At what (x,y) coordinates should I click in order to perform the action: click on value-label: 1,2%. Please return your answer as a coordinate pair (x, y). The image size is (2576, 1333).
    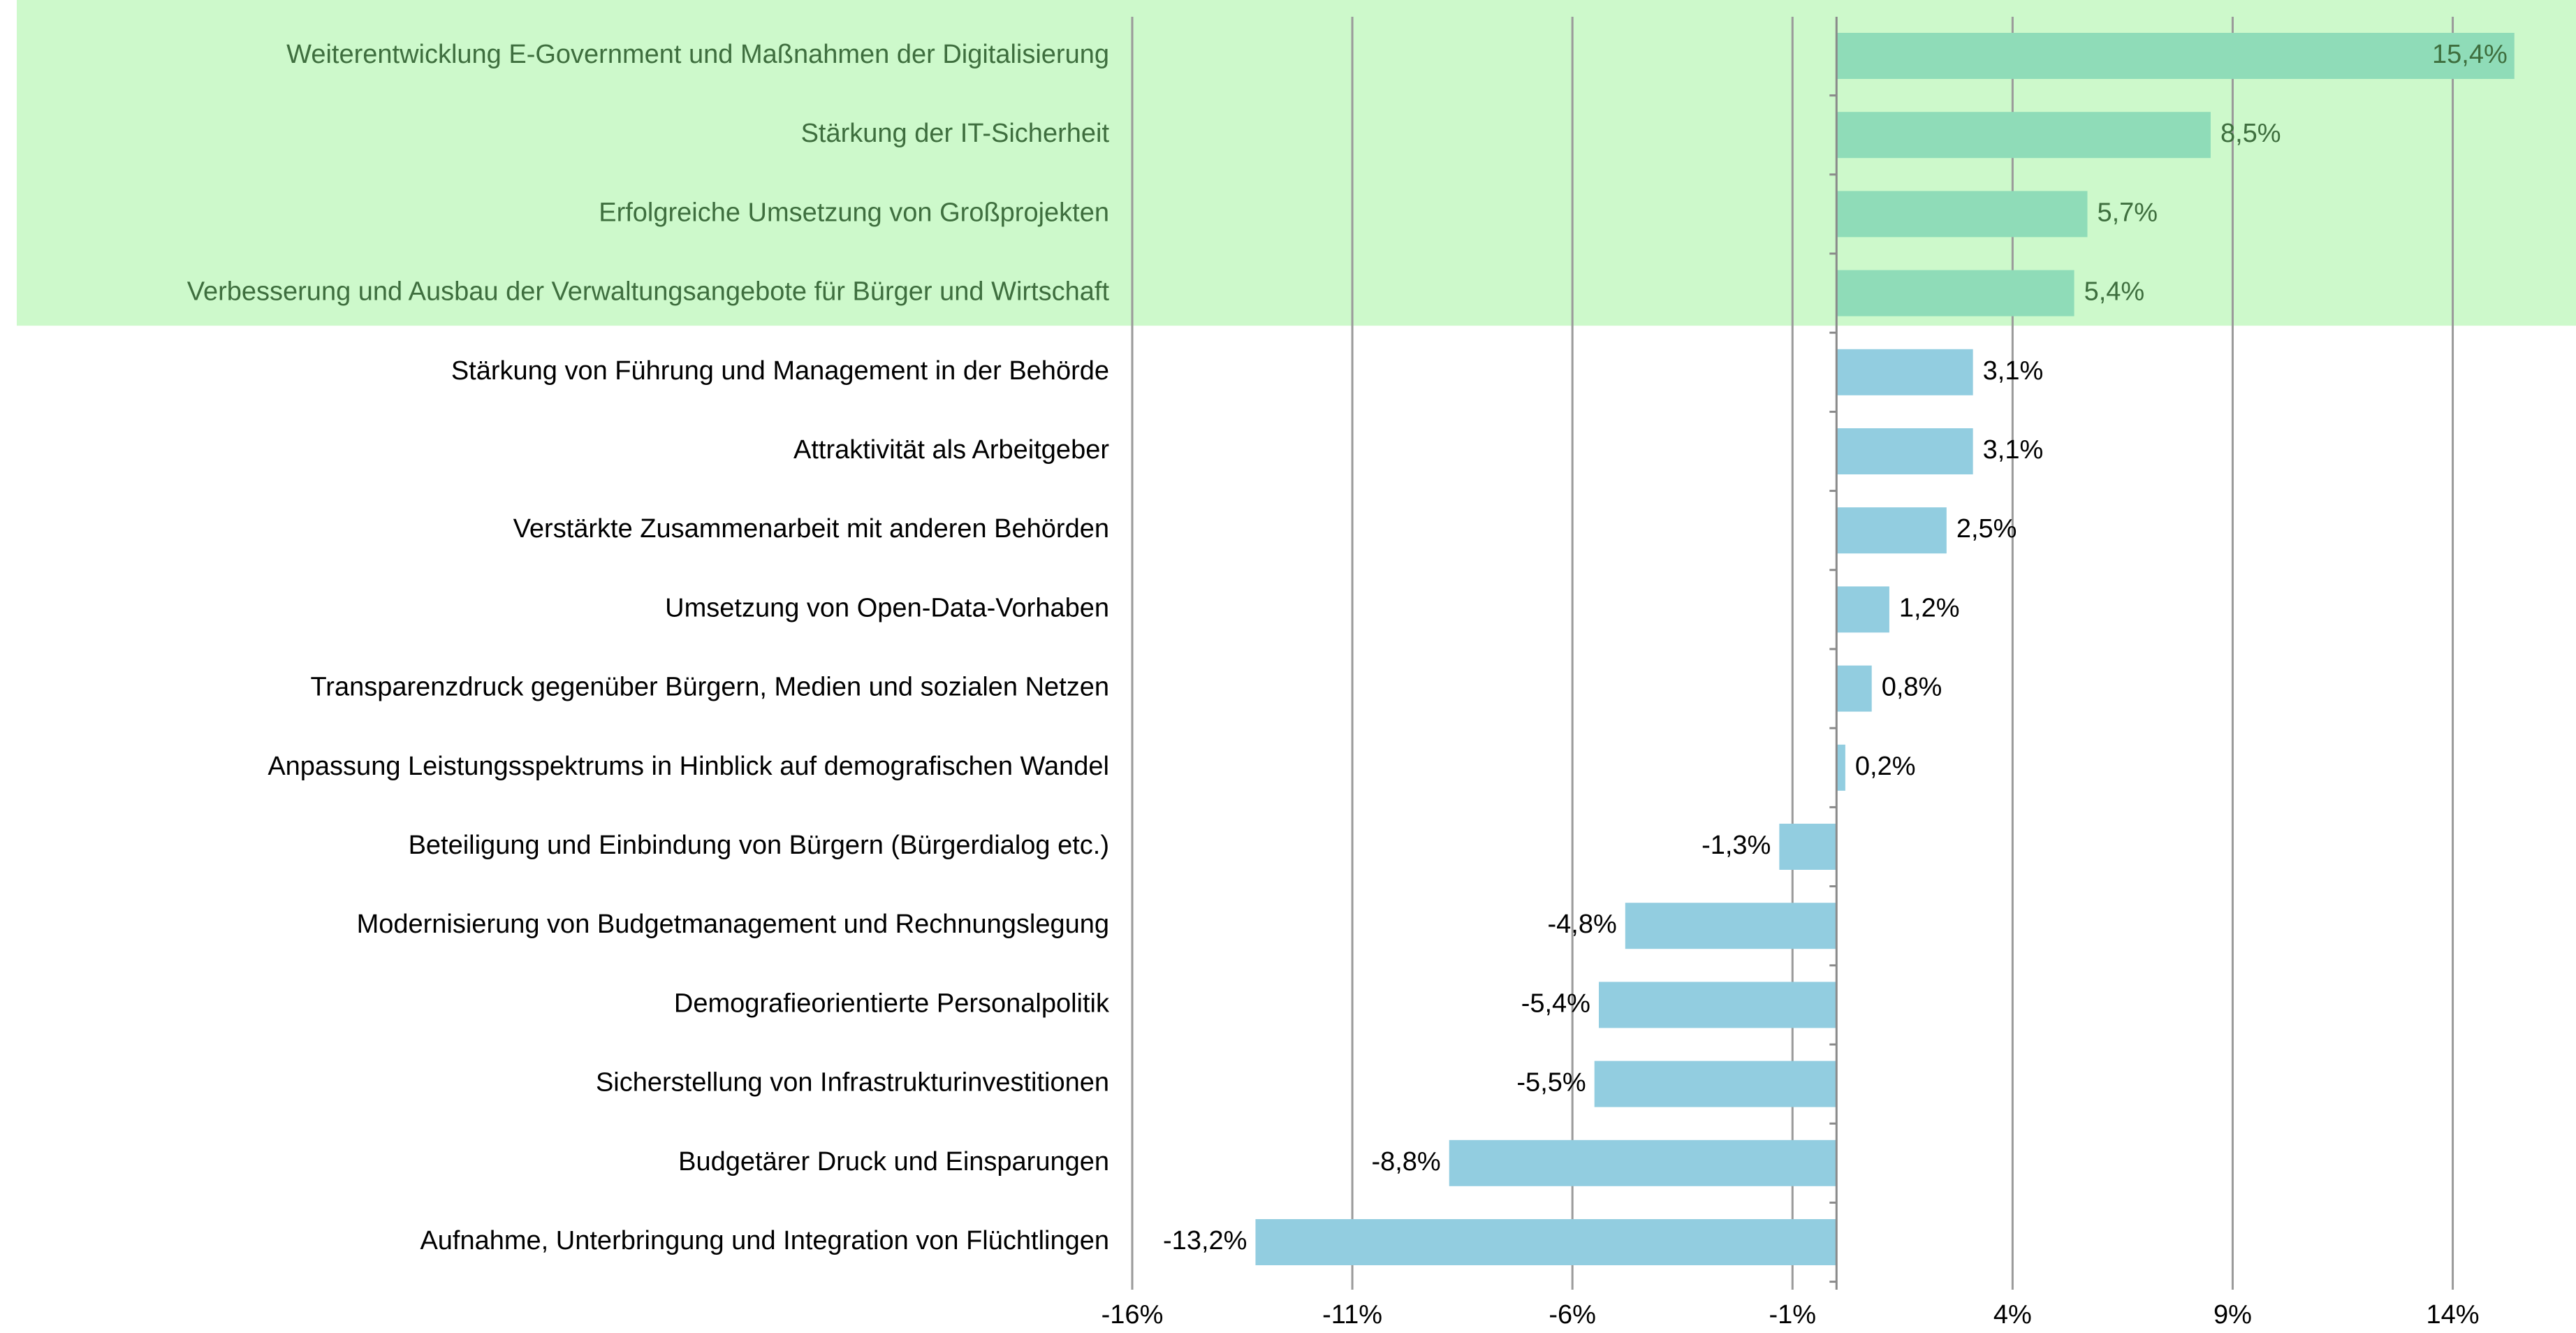
    Looking at the image, I should click on (1930, 607).